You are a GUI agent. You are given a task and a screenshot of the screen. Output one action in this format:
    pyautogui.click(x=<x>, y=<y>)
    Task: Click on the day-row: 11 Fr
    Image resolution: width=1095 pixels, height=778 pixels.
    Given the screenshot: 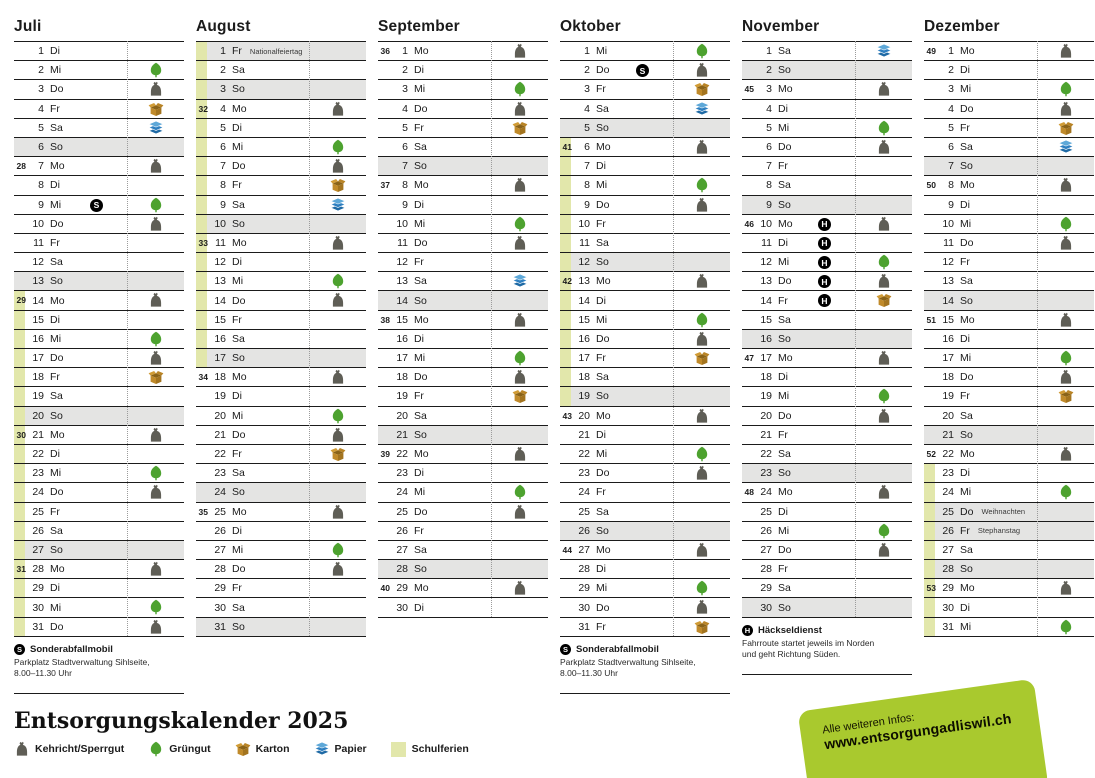 What is the action you would take?
    pyautogui.click(x=99, y=242)
    